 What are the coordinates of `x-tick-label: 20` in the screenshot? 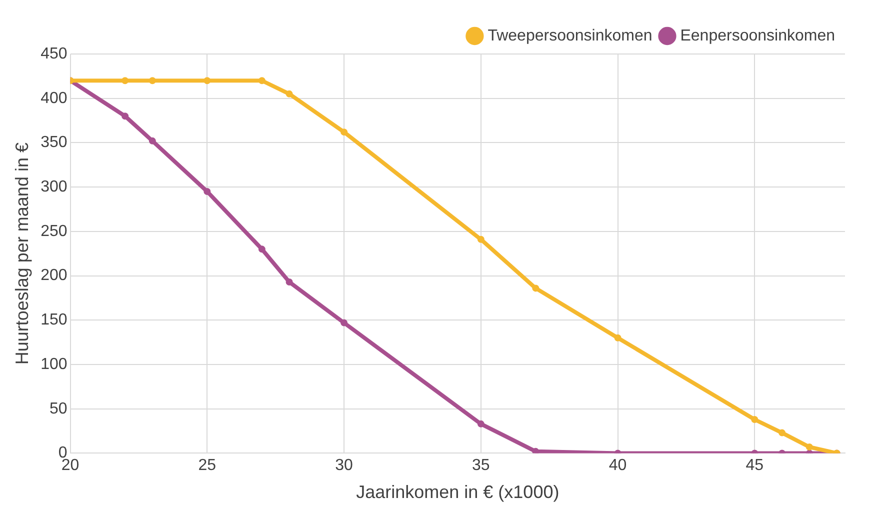 It's located at (70, 465).